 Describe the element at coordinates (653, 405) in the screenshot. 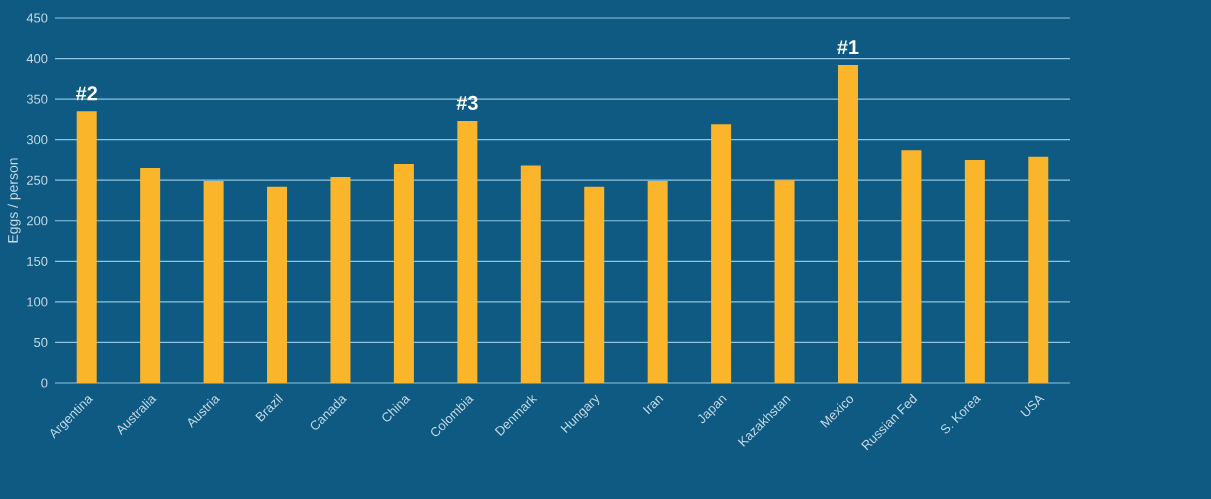

I see `x-tick-label: Iran` at that location.